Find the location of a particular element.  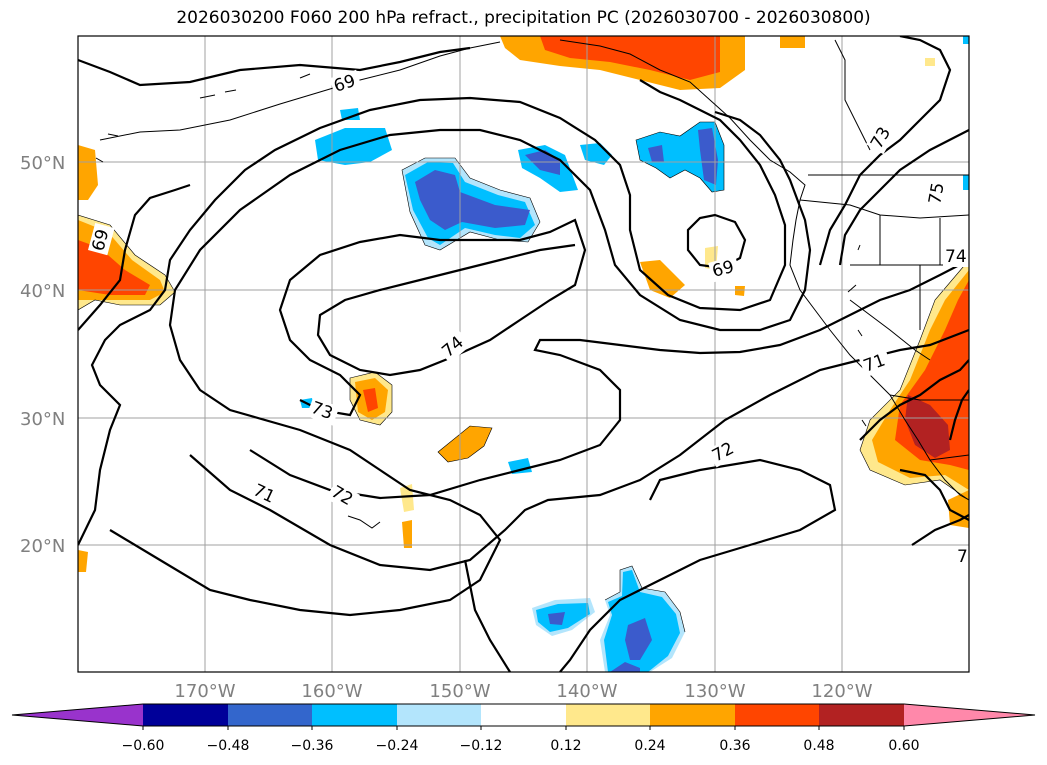

lat-label: 50°N is located at coordinates (42, 163).